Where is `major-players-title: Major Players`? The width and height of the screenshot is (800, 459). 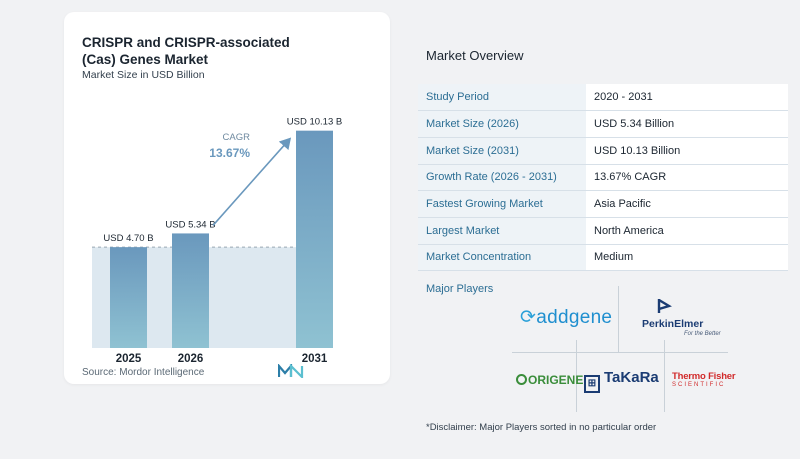 major-players-title: Major Players is located at coordinates (459, 289).